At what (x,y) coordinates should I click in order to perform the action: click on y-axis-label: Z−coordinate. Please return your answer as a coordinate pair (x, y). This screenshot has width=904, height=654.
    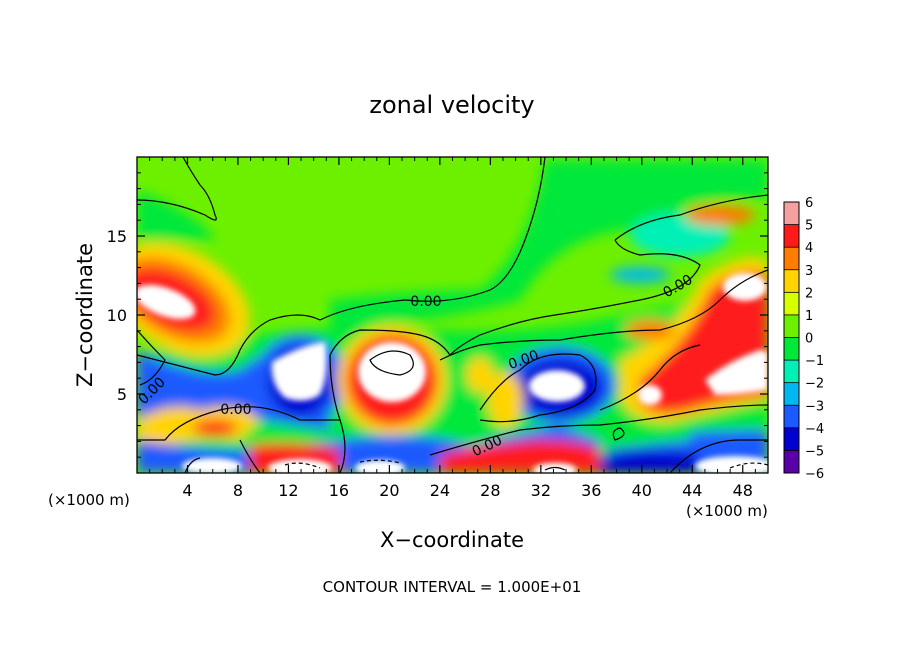
    Looking at the image, I should click on (85, 315).